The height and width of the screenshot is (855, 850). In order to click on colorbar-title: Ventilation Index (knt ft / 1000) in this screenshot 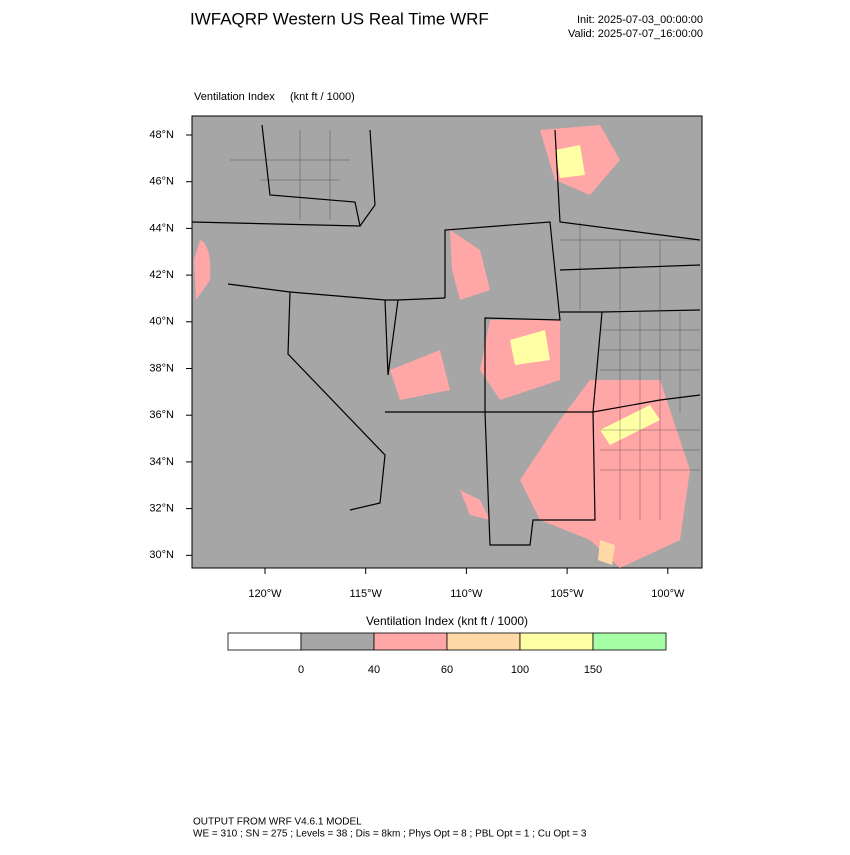, I will do `click(447, 621)`.